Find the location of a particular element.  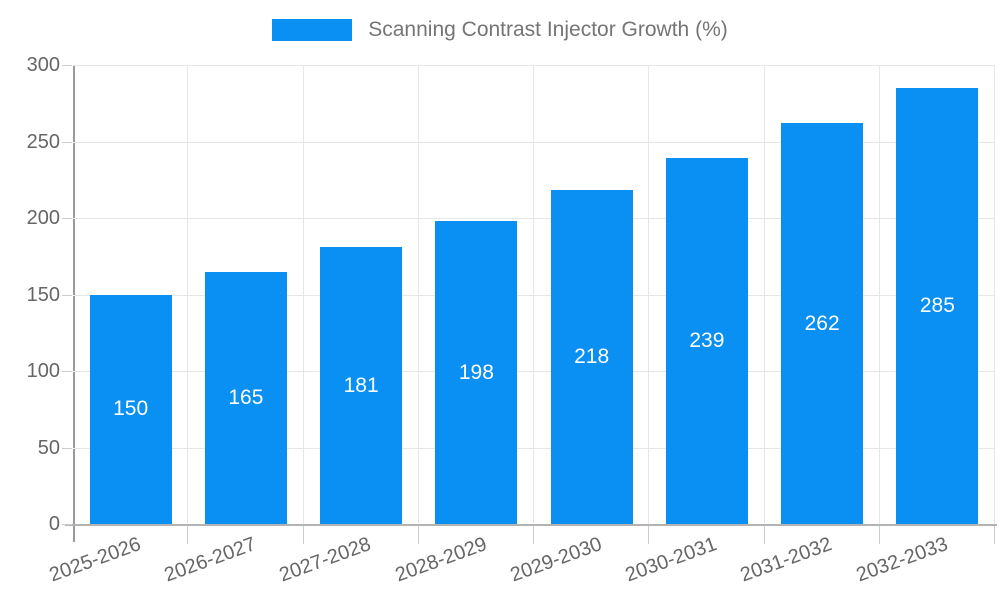

bar: 181 is located at coordinates (361, 385).